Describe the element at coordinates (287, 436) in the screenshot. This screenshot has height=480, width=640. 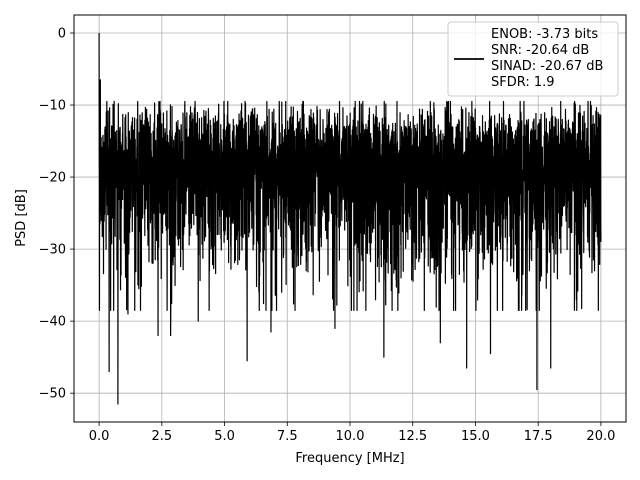
I see `x-tick-label: 7.5` at that location.